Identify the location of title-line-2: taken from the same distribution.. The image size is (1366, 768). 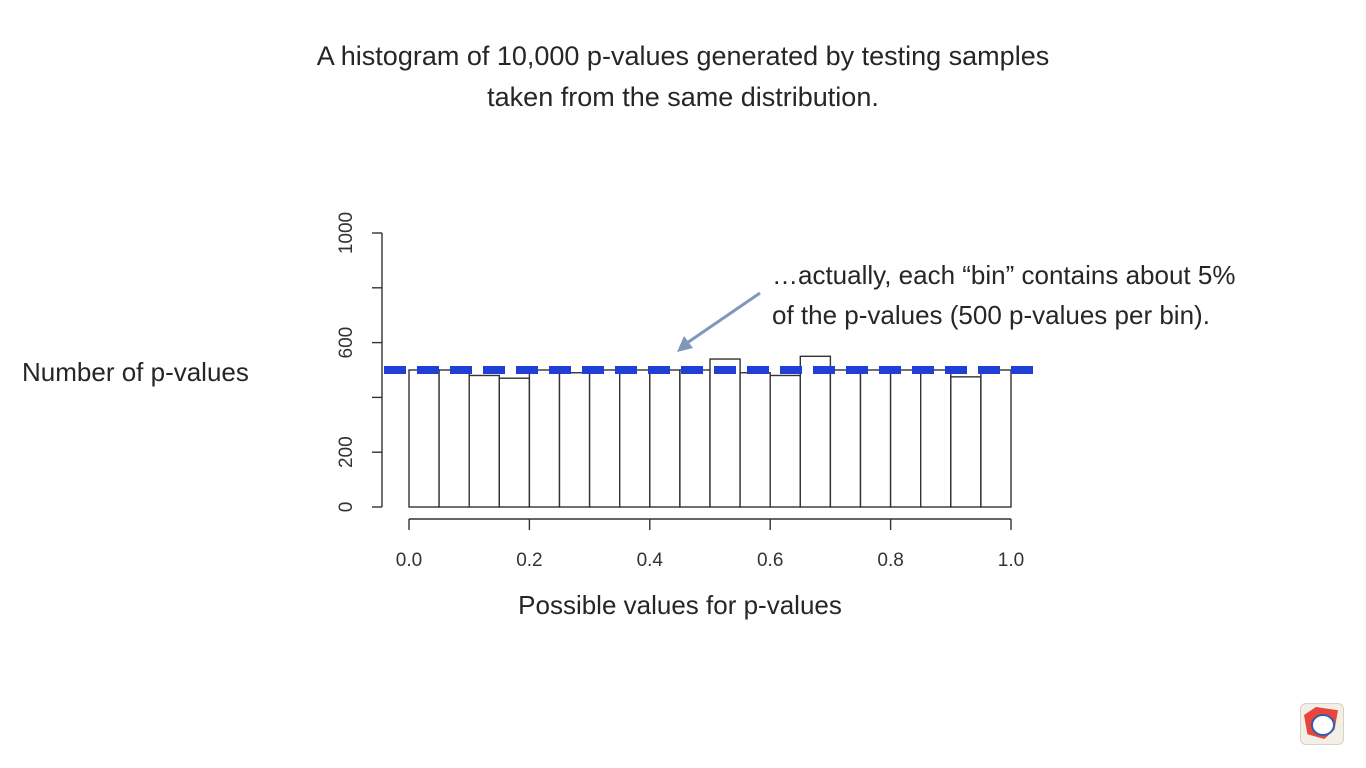
(683, 97).